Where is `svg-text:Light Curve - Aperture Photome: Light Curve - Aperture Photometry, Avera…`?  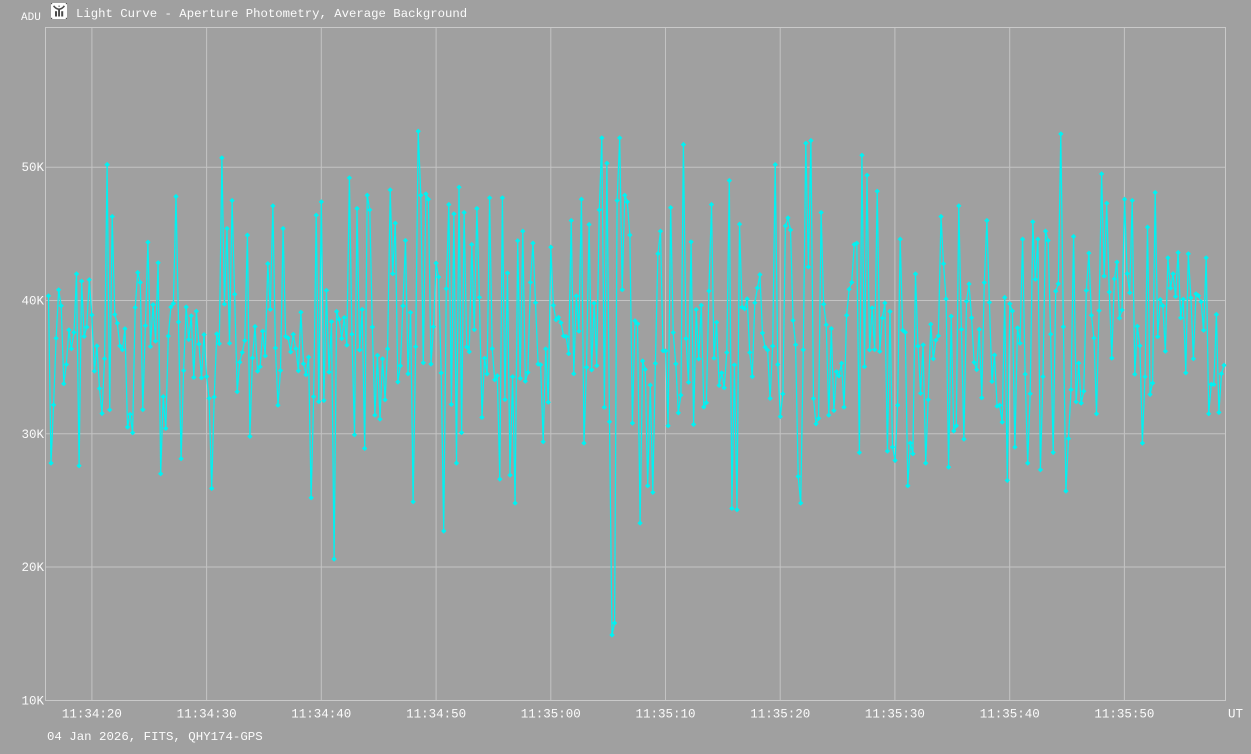 svg-text:Light Curve - Aperture Photome: Light Curve - Aperture Photometry, Avera… is located at coordinates (271, 14).